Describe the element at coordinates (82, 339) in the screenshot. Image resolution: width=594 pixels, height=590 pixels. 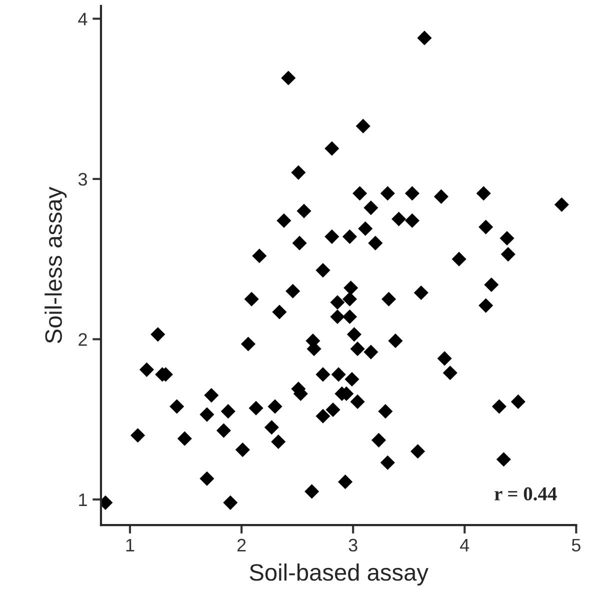
I see `y-tick-label: 2` at that location.